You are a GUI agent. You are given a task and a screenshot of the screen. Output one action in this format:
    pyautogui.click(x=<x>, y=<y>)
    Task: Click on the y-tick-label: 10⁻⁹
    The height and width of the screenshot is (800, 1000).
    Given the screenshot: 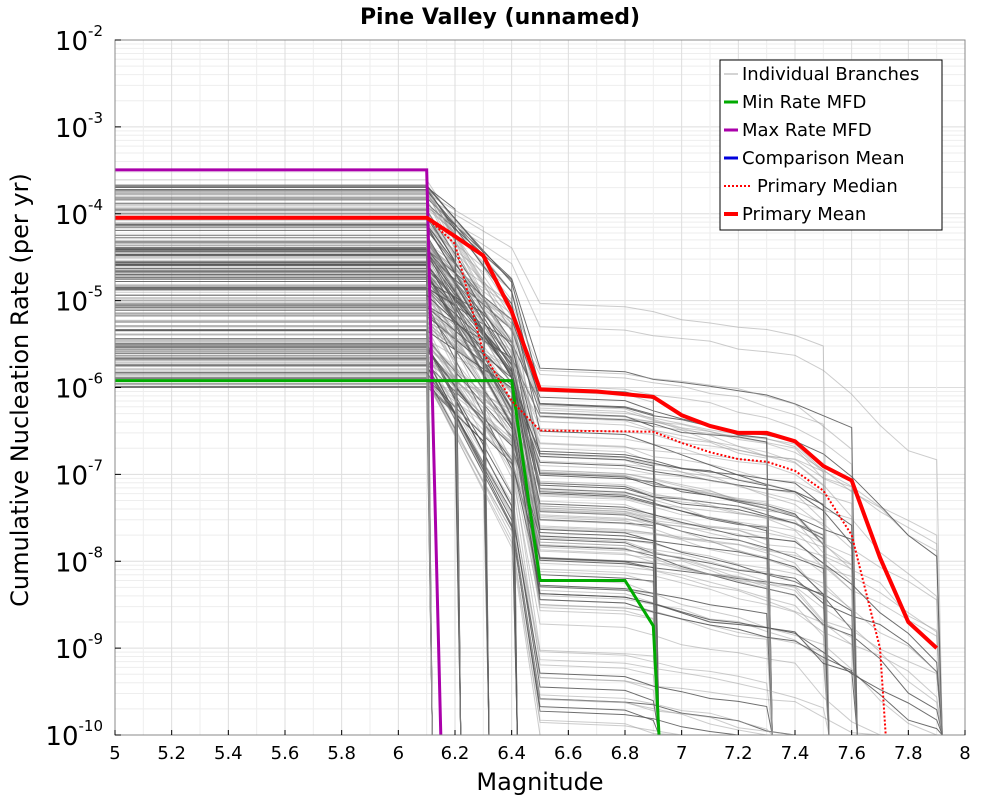 What is the action you would take?
    pyautogui.click(x=79, y=647)
    